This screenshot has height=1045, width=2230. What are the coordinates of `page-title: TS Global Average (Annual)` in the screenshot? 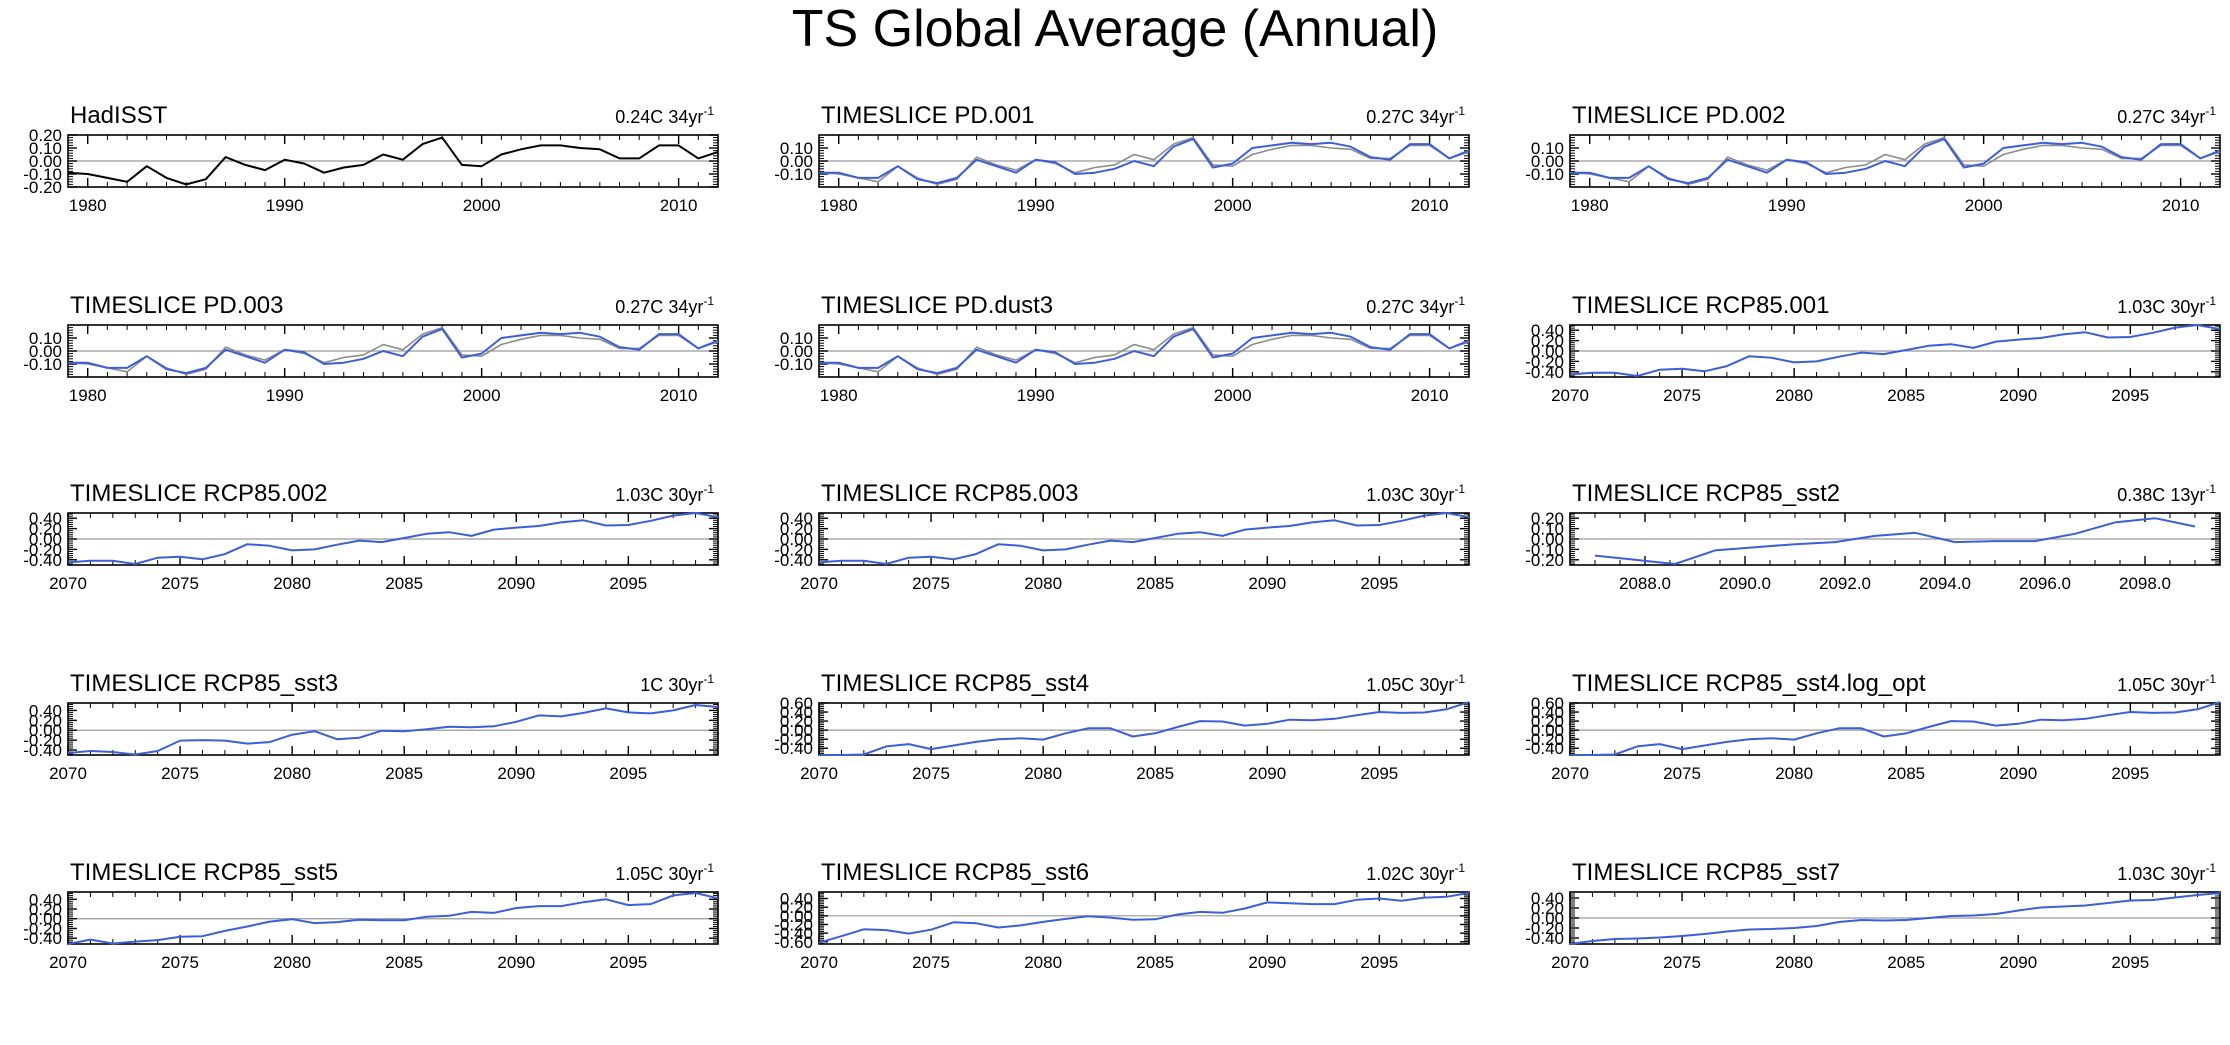 It's located at (1115, 29).